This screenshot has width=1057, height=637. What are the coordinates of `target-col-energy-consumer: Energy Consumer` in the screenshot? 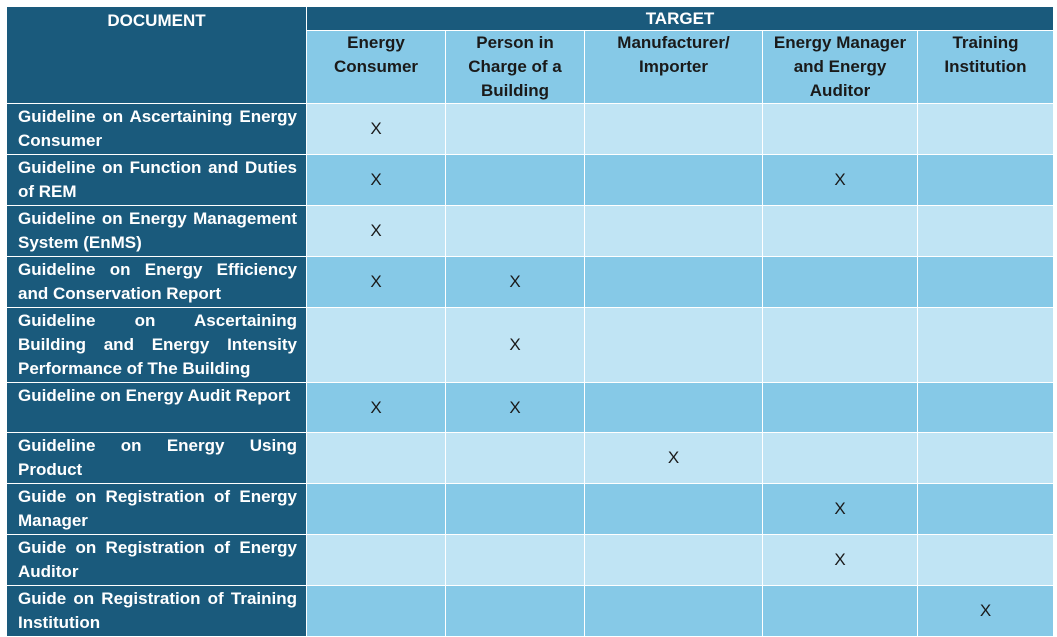 It's located at (376, 67).